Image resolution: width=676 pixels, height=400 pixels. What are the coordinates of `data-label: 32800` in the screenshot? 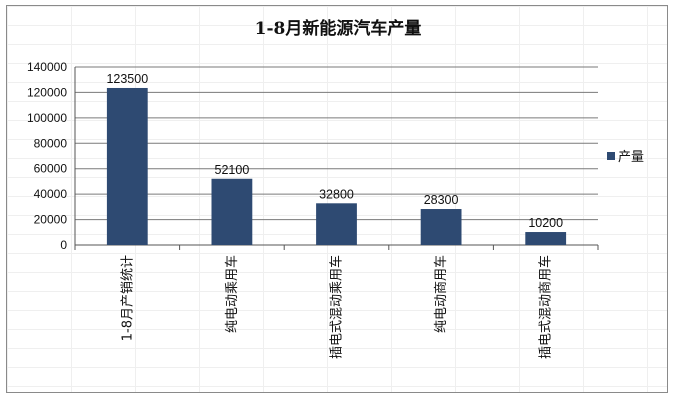 It's located at (336, 194).